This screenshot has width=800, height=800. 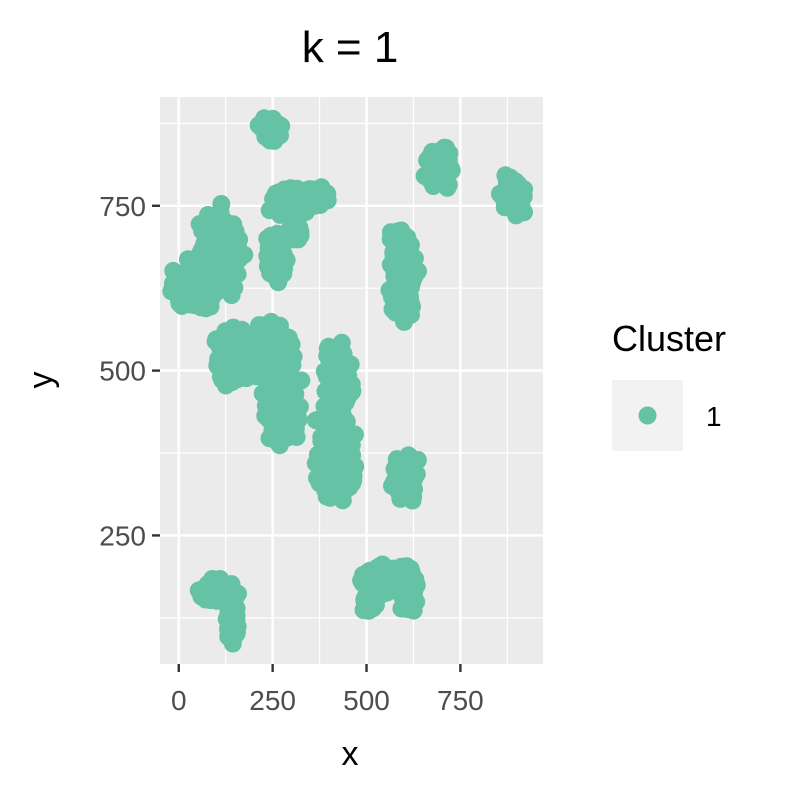 I want to click on x-axis-title: x, so click(x=350, y=754).